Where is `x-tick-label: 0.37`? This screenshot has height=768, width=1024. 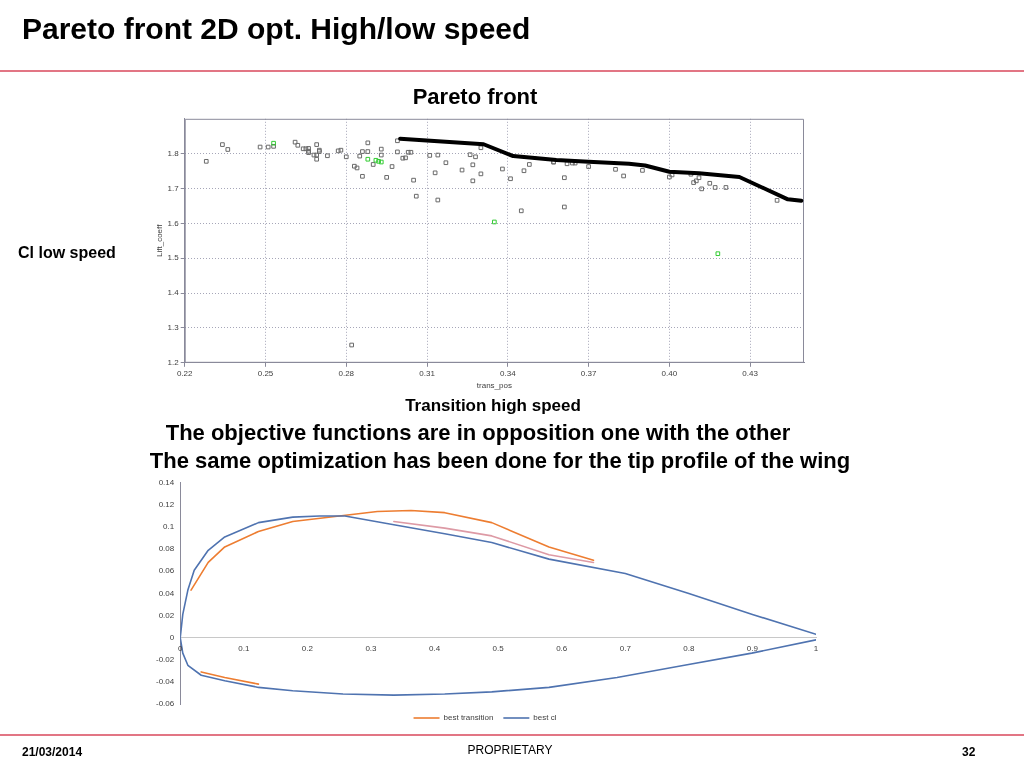 x-tick-label: 0.37 is located at coordinates (588, 373).